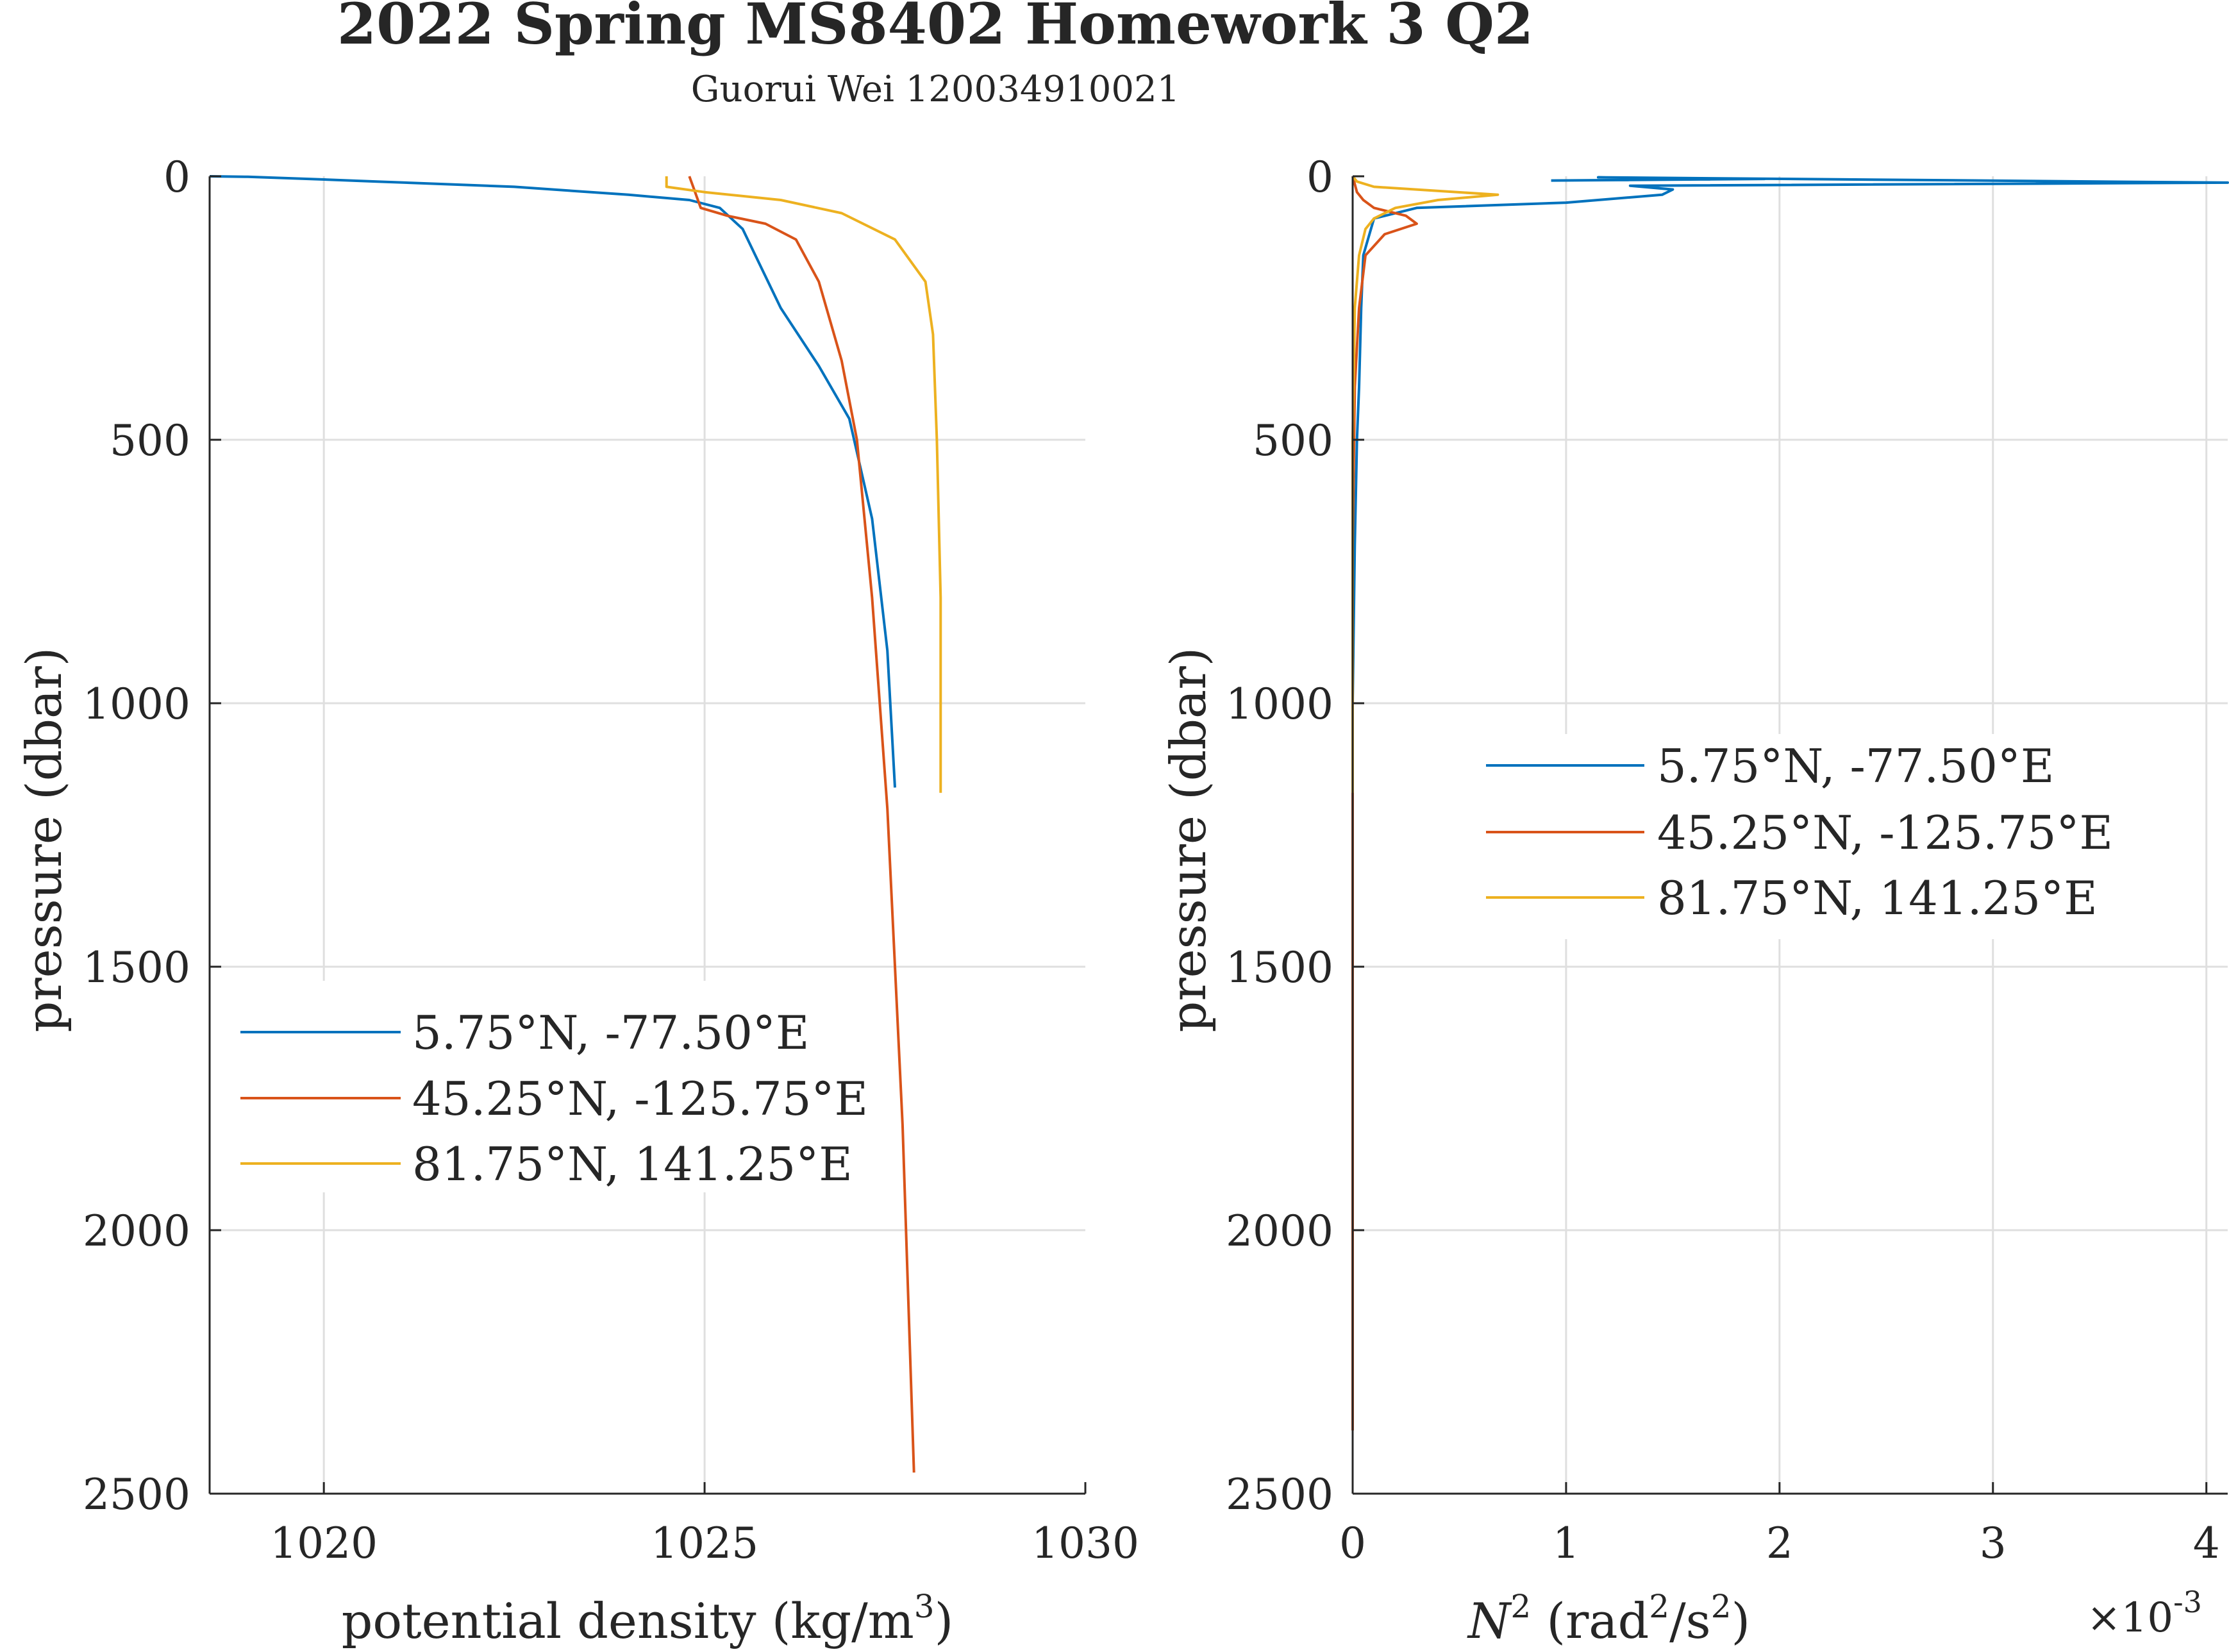 The height and width of the screenshot is (1652, 2229). I want to click on right-x-axis-label: N2 (rad2/s2), so click(1608, 1618).